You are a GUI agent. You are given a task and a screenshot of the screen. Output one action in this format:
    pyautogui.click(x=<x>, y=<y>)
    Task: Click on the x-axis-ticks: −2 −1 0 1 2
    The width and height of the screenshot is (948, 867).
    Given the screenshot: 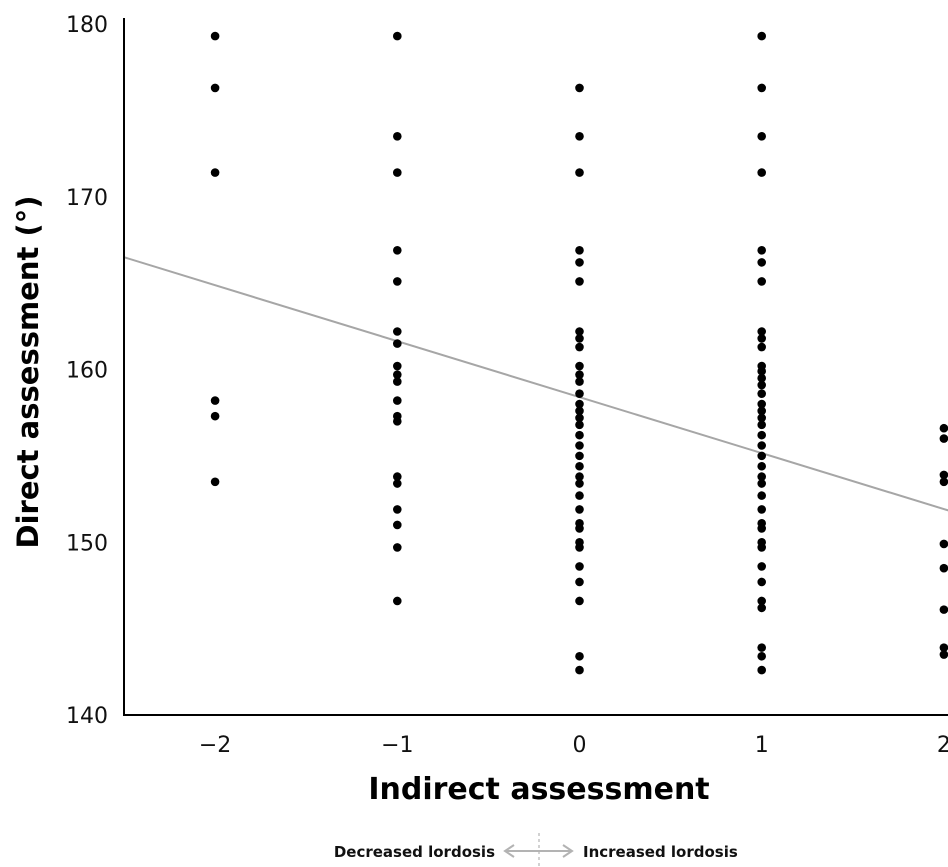 What is the action you would take?
    pyautogui.click(x=573, y=745)
    